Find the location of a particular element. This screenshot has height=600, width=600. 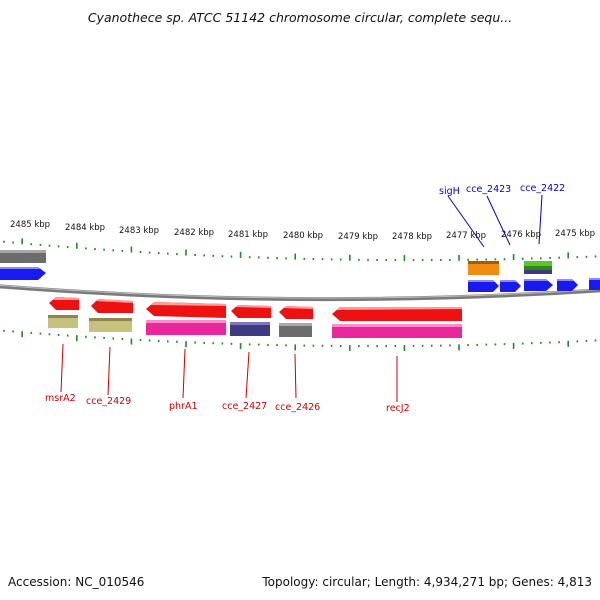

gene-arrow-recJ2 is located at coordinates (397, 314).